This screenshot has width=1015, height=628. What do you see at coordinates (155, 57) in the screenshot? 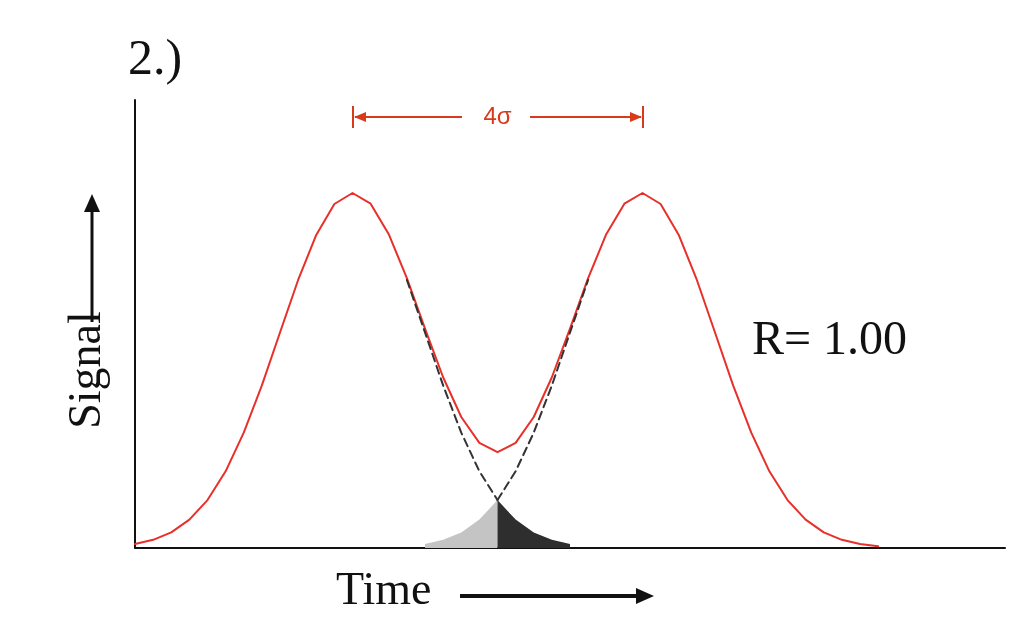
I see `chart-title: 2.)` at bounding box center [155, 57].